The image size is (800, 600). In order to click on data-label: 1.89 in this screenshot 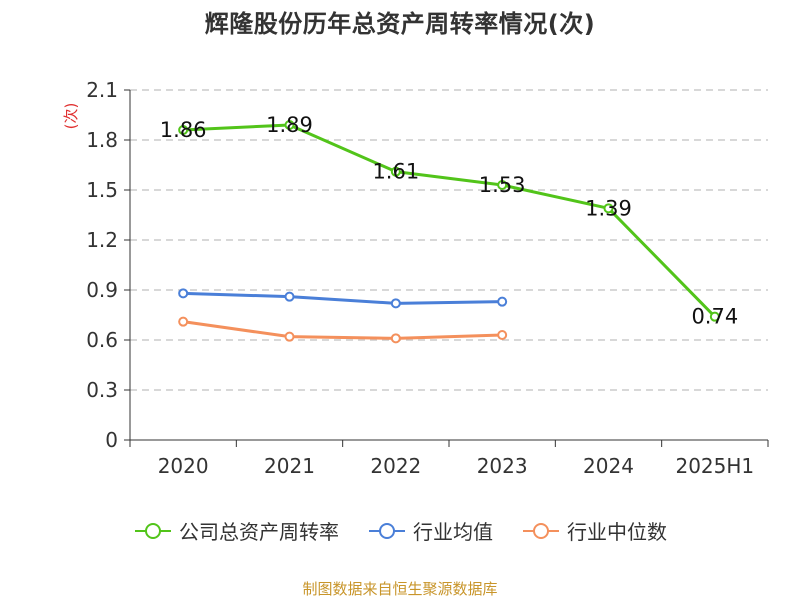, I will do `click(289, 125)`.